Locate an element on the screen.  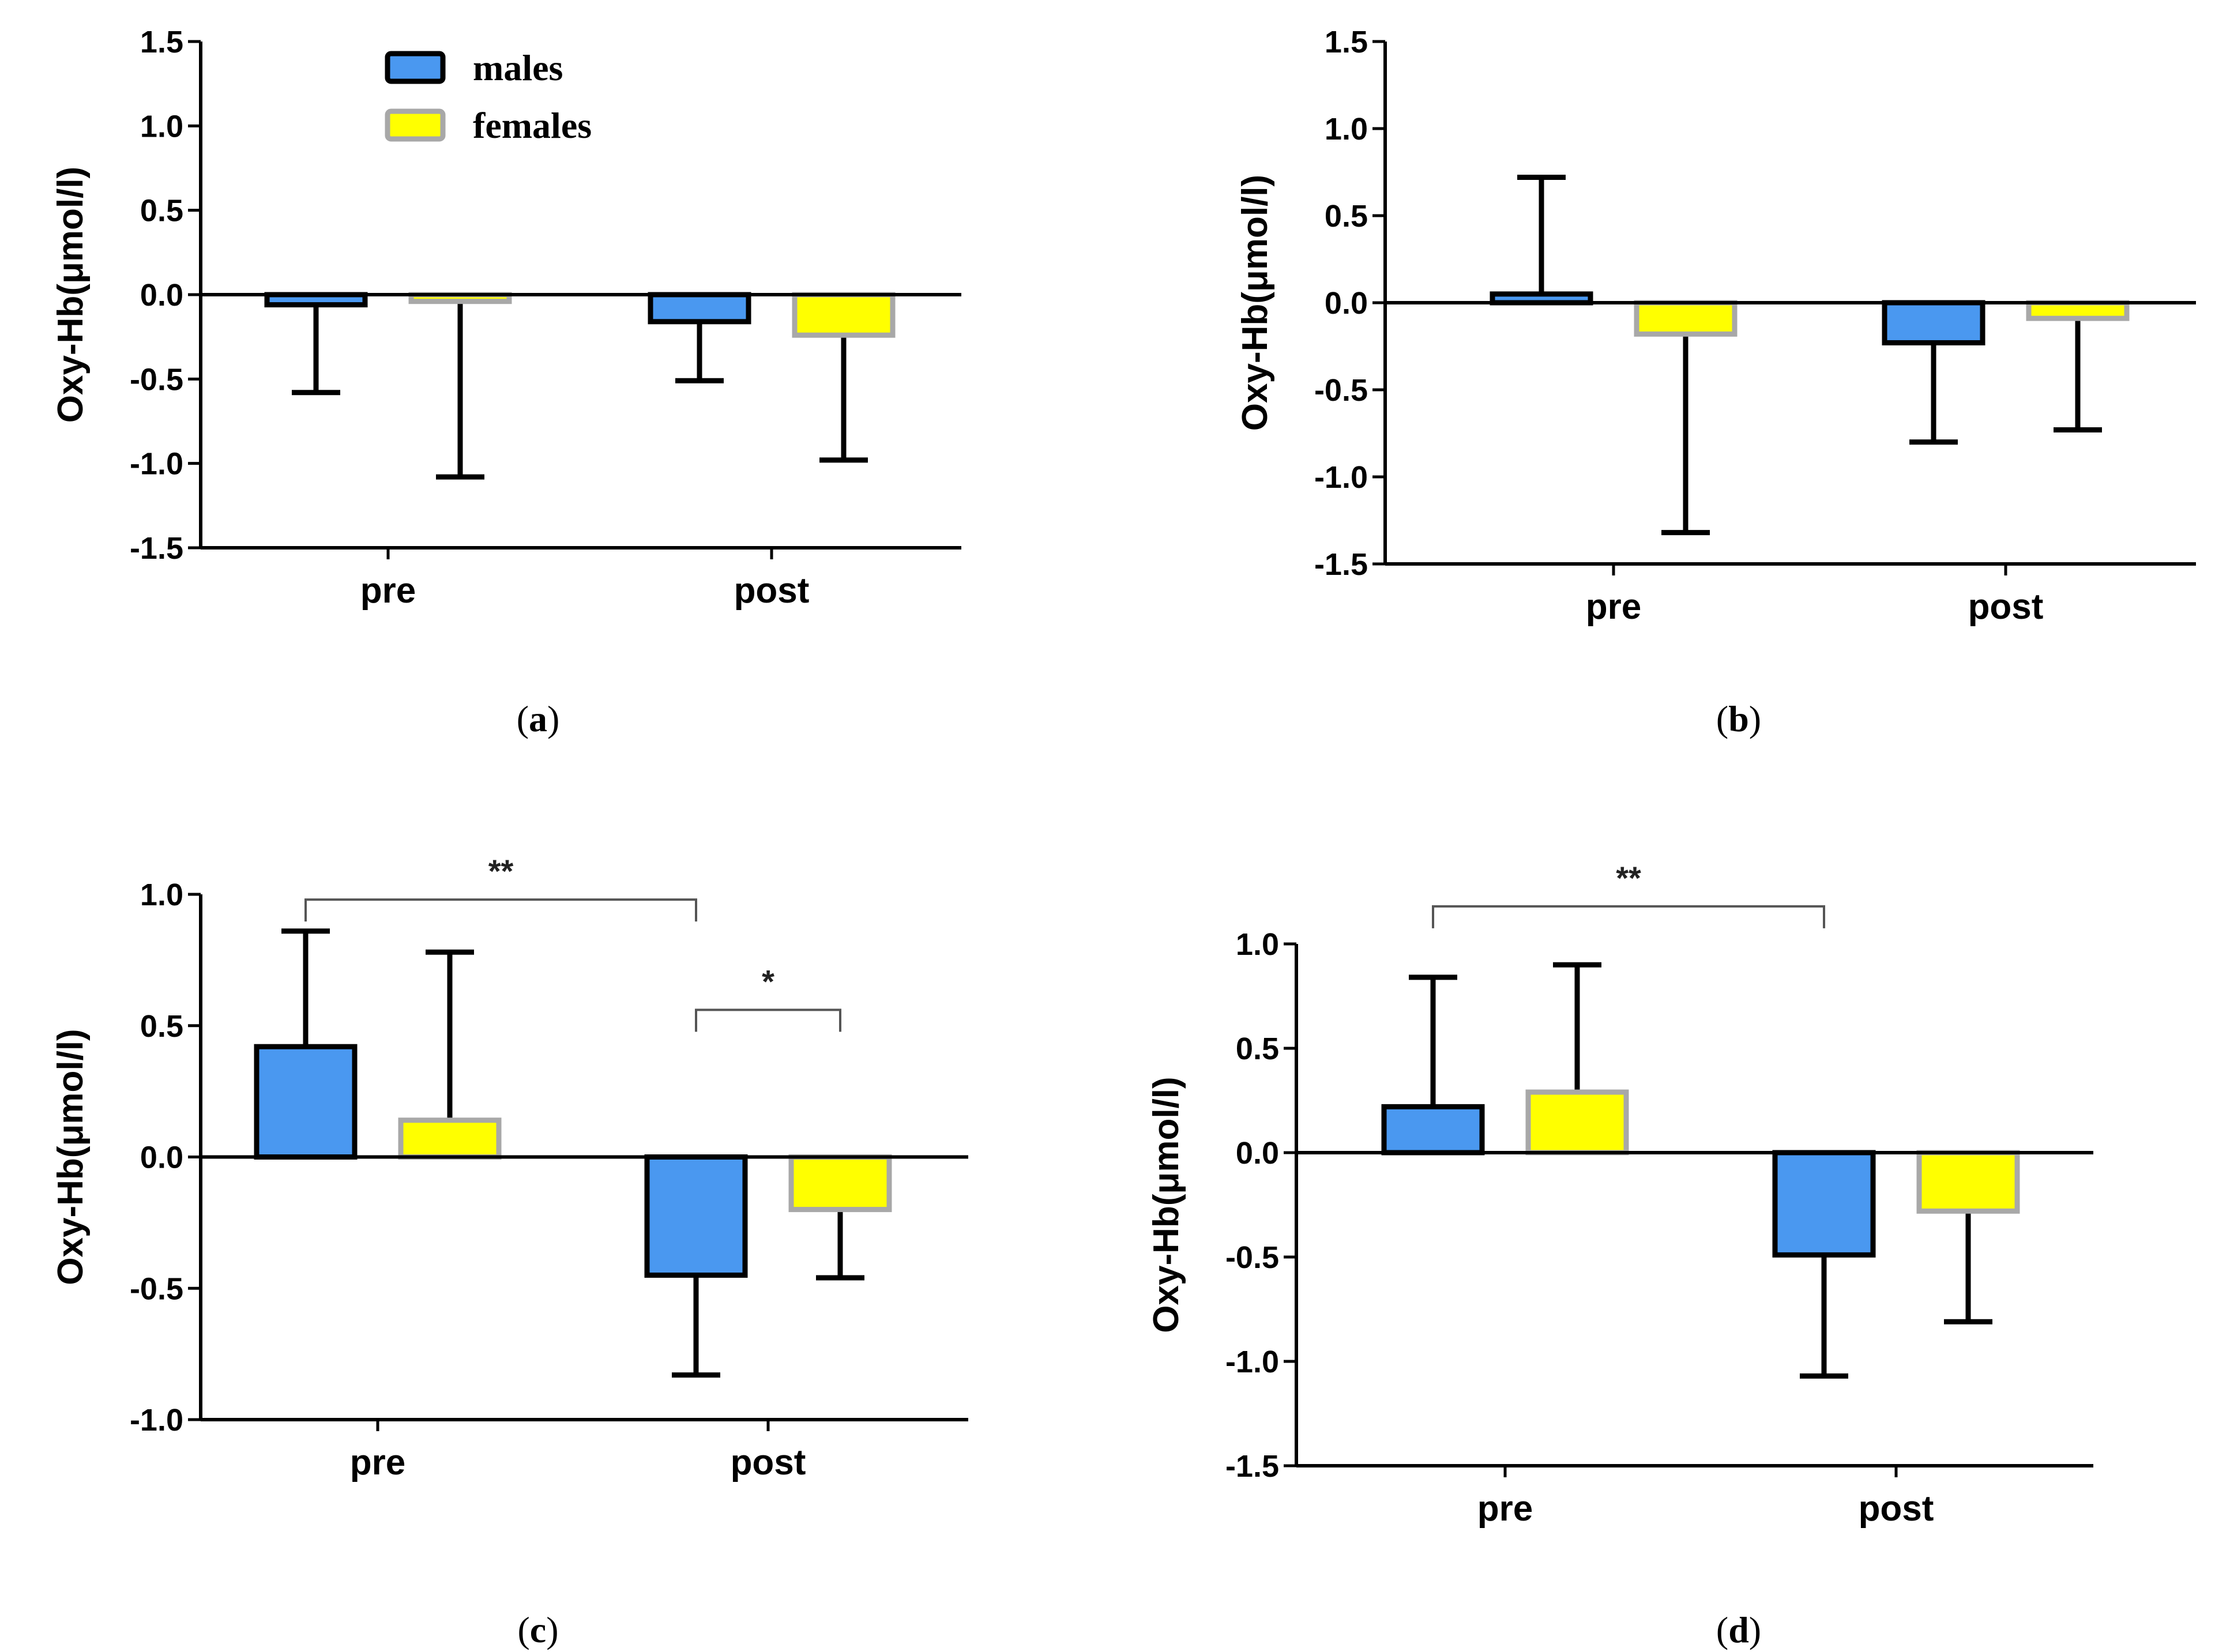
legend-swatch-males is located at coordinates (415, 67).